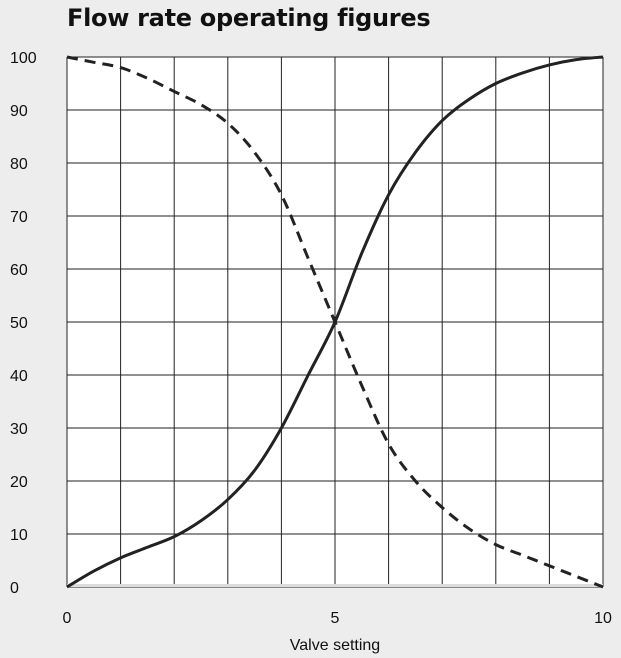 Image resolution: width=621 pixels, height=658 pixels. What do you see at coordinates (19, 323) in the screenshot?
I see `y-tick-label: 50` at bounding box center [19, 323].